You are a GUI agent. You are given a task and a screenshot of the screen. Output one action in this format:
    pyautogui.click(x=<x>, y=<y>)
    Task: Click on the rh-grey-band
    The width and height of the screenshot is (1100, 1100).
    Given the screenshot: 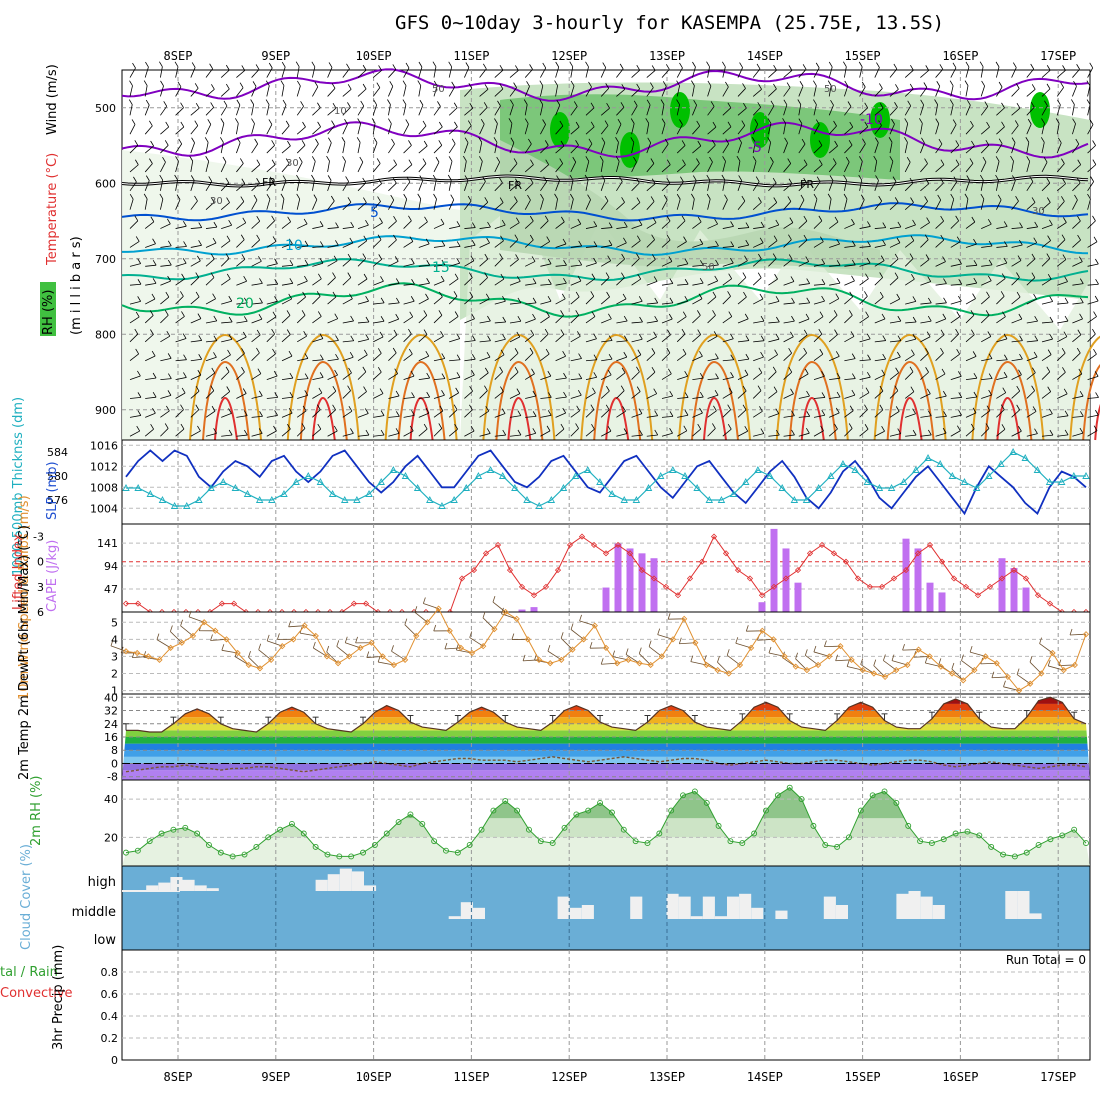 What is the action you would take?
    pyautogui.click(x=690, y=205)
    